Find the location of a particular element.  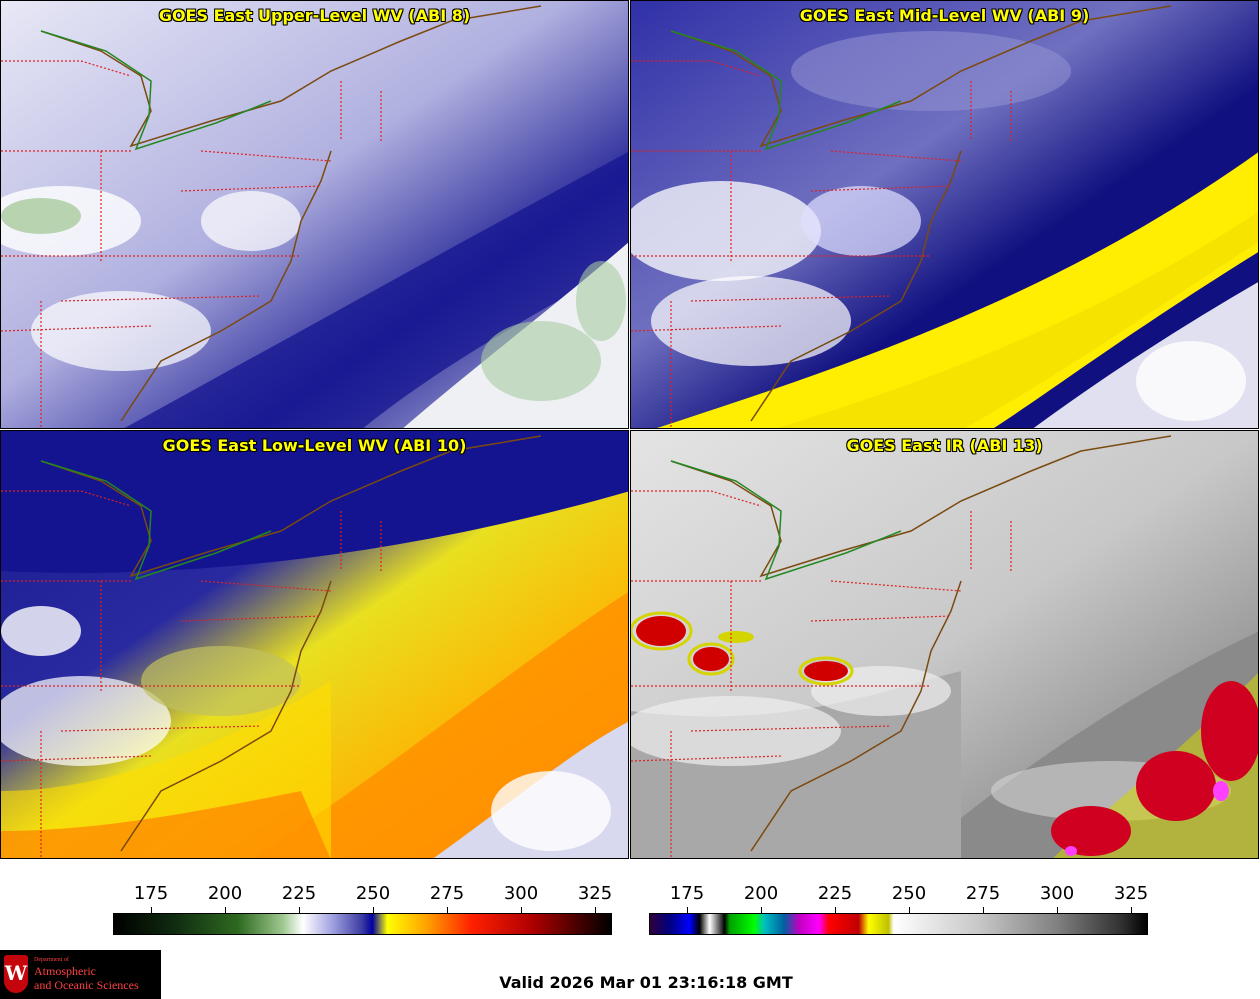

logo-dept-text: Department of is located at coordinates (51, 960).